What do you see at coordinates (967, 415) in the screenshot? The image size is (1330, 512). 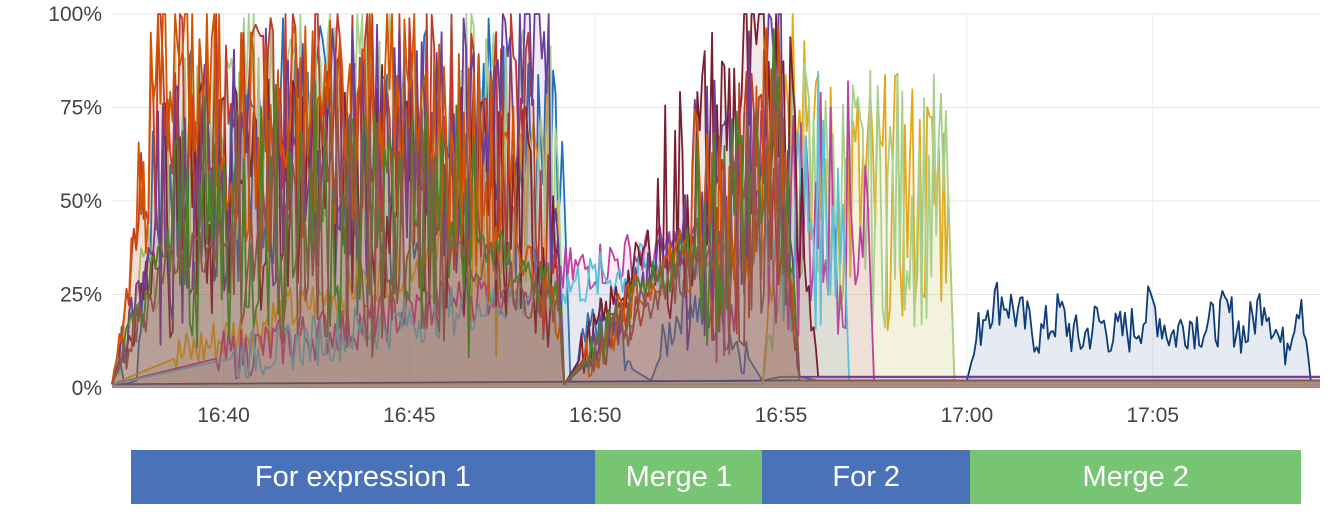 I see `x-tick-label: 17:00` at bounding box center [967, 415].